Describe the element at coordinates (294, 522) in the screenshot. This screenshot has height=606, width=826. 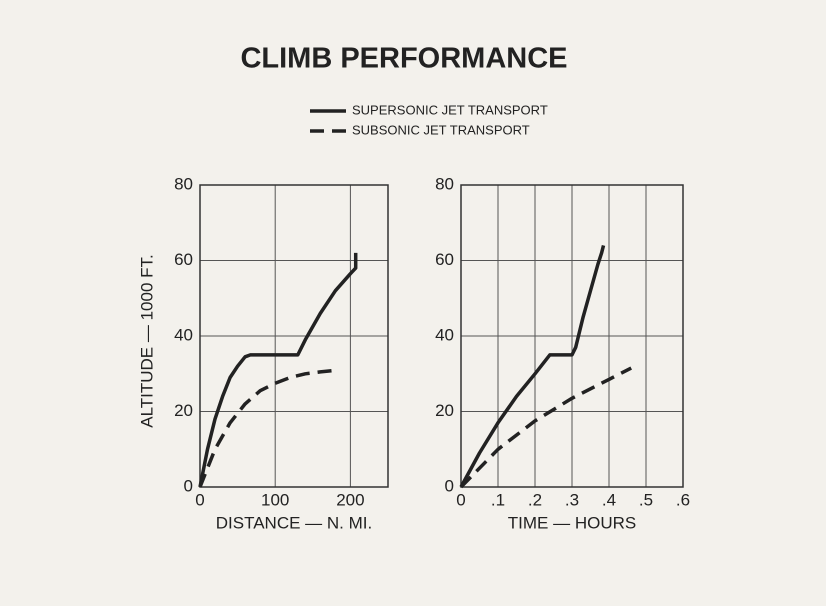
I see `x-axis-label: DISTANCE — N. MI.` at that location.